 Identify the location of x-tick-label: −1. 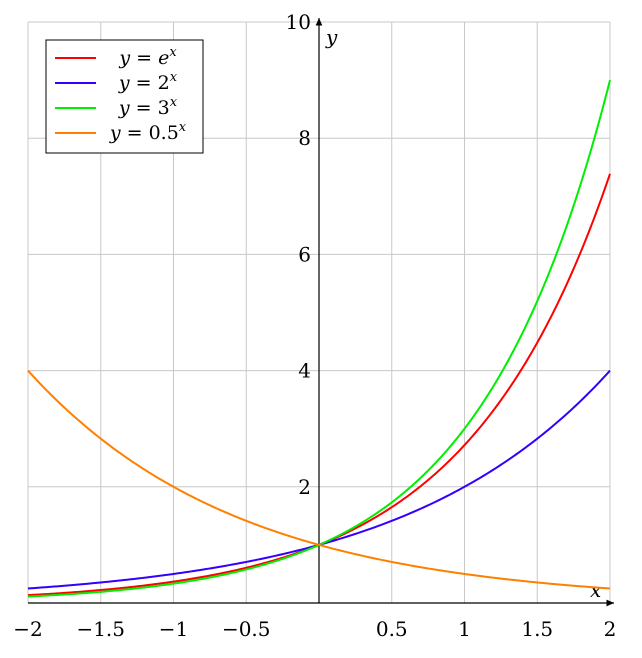
(173, 629).